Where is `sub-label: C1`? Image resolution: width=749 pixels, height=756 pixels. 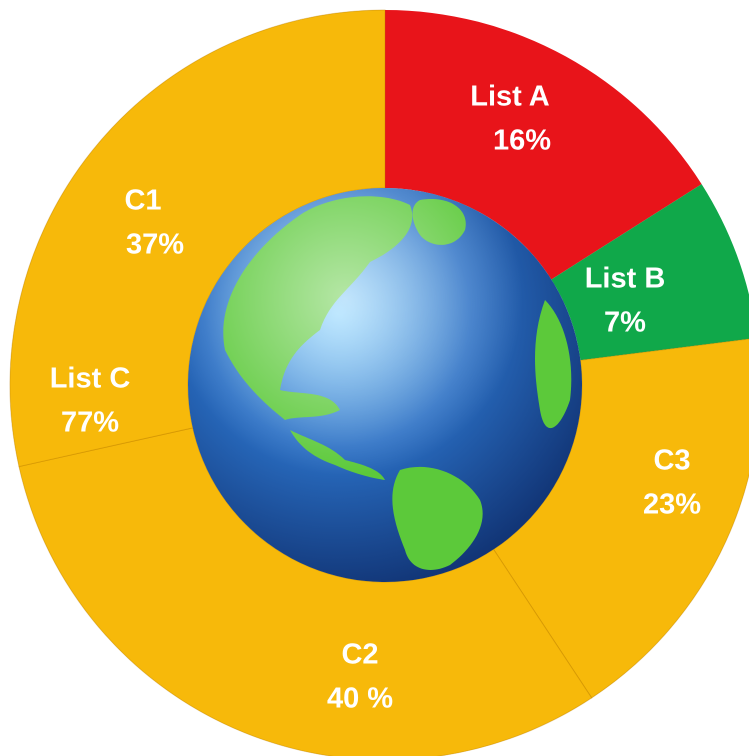
sub-label: C1 is located at coordinates (142, 201).